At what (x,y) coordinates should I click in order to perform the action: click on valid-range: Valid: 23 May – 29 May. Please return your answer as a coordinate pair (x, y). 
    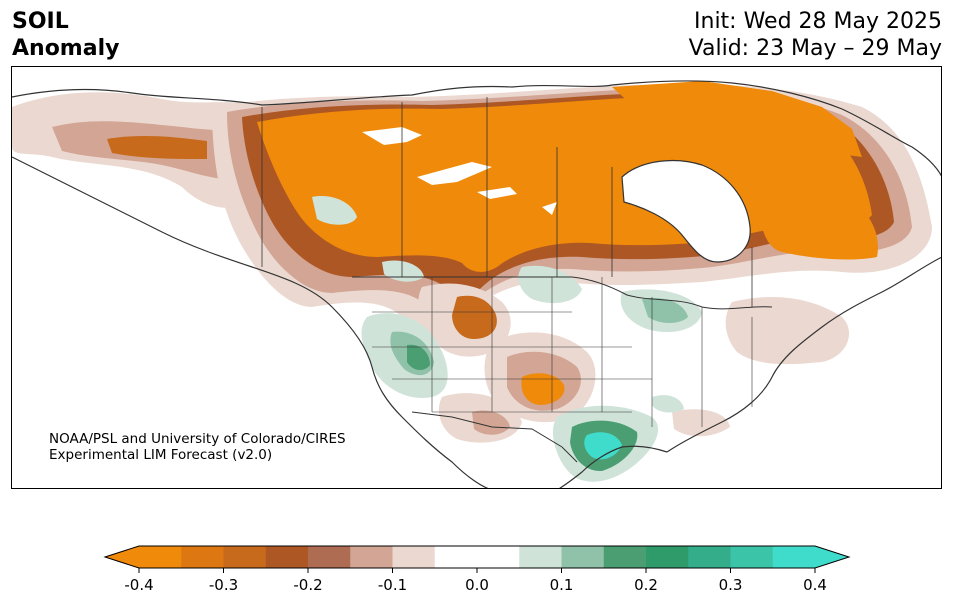
    Looking at the image, I should click on (815, 48).